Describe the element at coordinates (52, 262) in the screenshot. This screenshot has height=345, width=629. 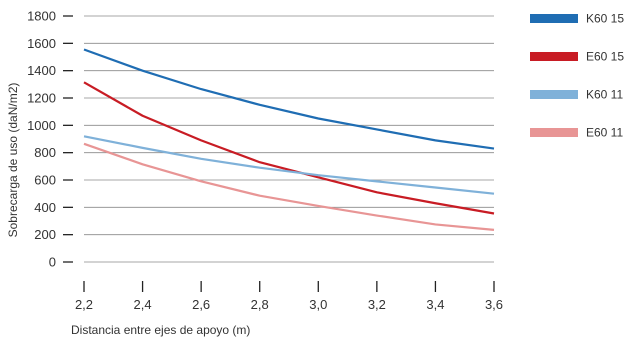
I see `y-tick-label: 0` at that location.